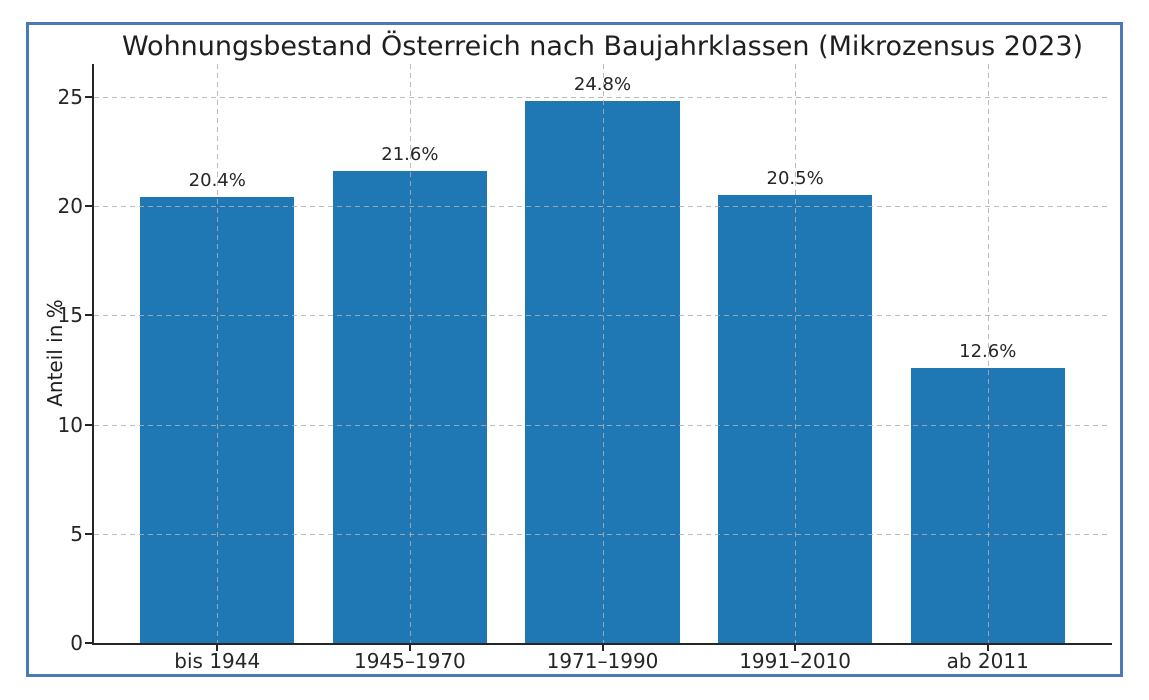  Describe the element at coordinates (70, 206) in the screenshot. I see `y-tick-label: 20` at that location.